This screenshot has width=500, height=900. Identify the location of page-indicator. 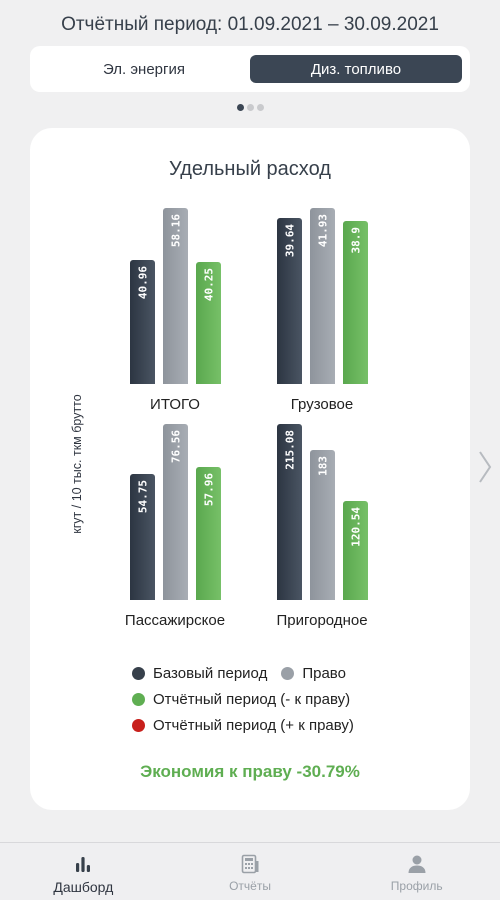
(250, 107).